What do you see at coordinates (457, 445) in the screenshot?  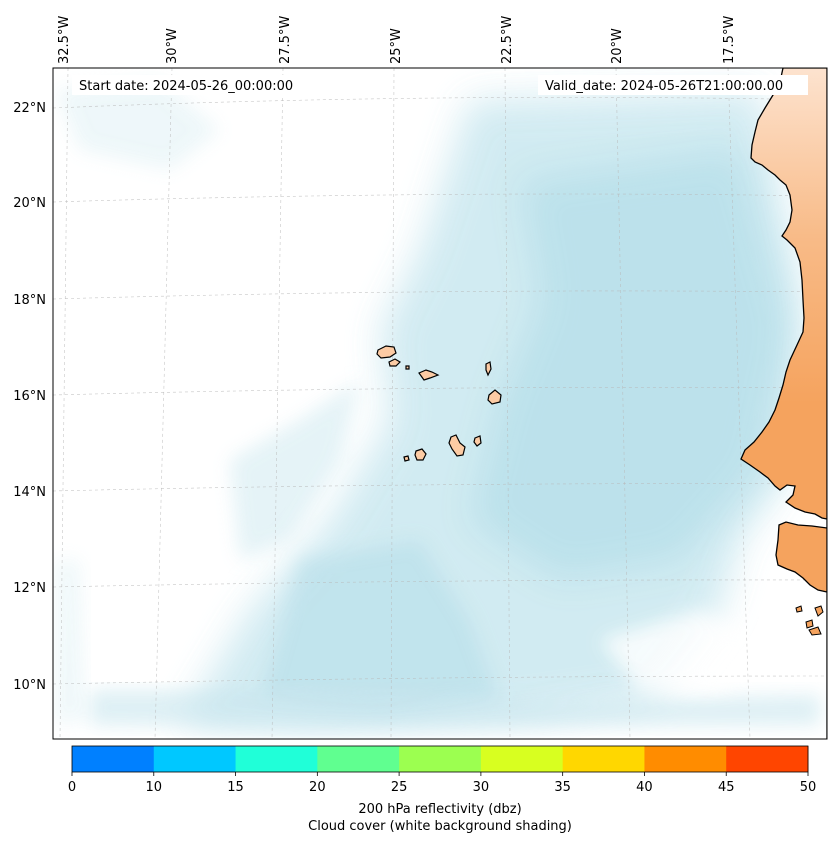 I see `island-santiago` at bounding box center [457, 445].